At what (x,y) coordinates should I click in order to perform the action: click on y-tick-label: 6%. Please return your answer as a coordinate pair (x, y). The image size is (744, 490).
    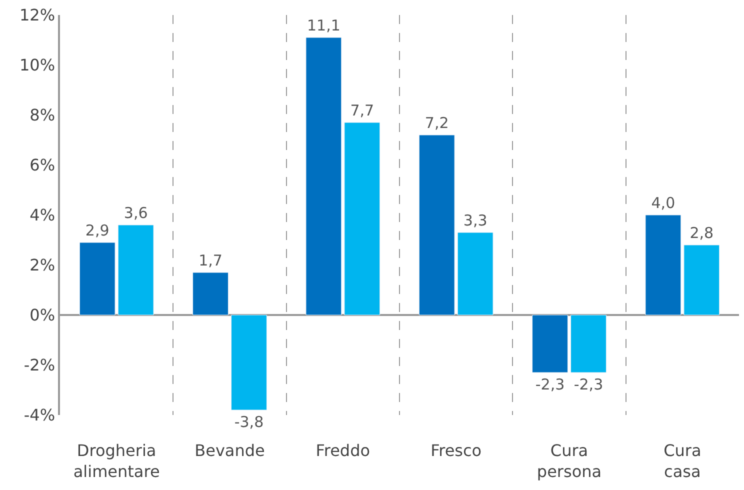
    Looking at the image, I should click on (43, 165).